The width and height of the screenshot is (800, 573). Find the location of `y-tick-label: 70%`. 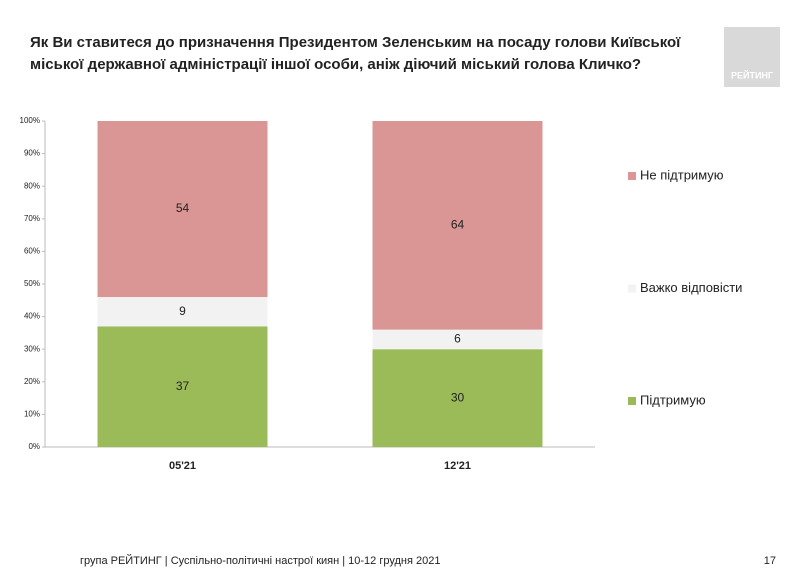

y-tick-label: 70% is located at coordinates (32, 218).